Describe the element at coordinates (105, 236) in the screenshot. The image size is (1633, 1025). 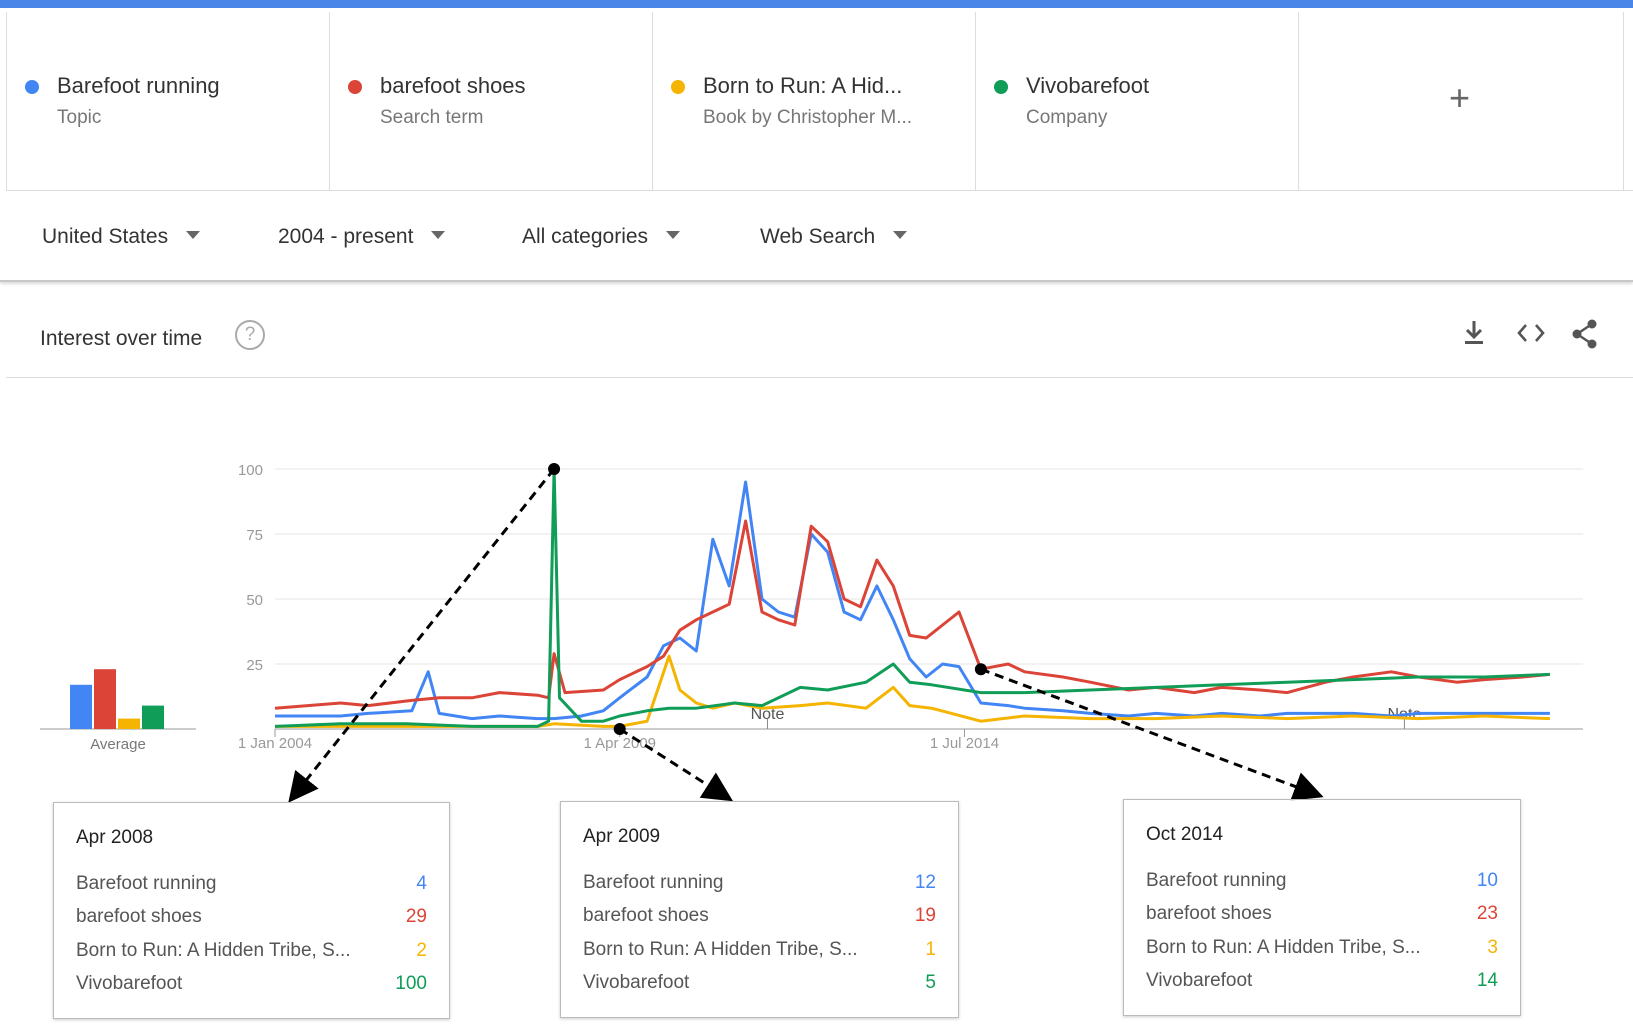
I see `region-label: United States` at that location.